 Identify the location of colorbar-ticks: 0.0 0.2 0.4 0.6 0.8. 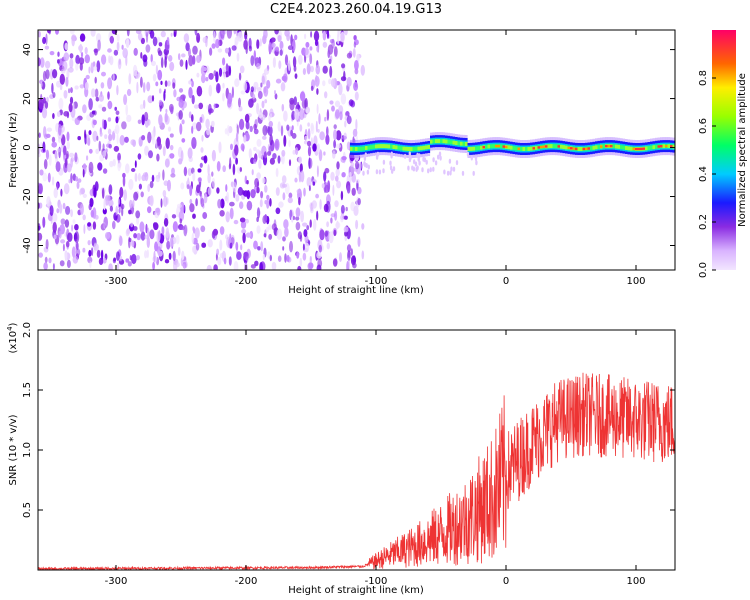
(707, 174).